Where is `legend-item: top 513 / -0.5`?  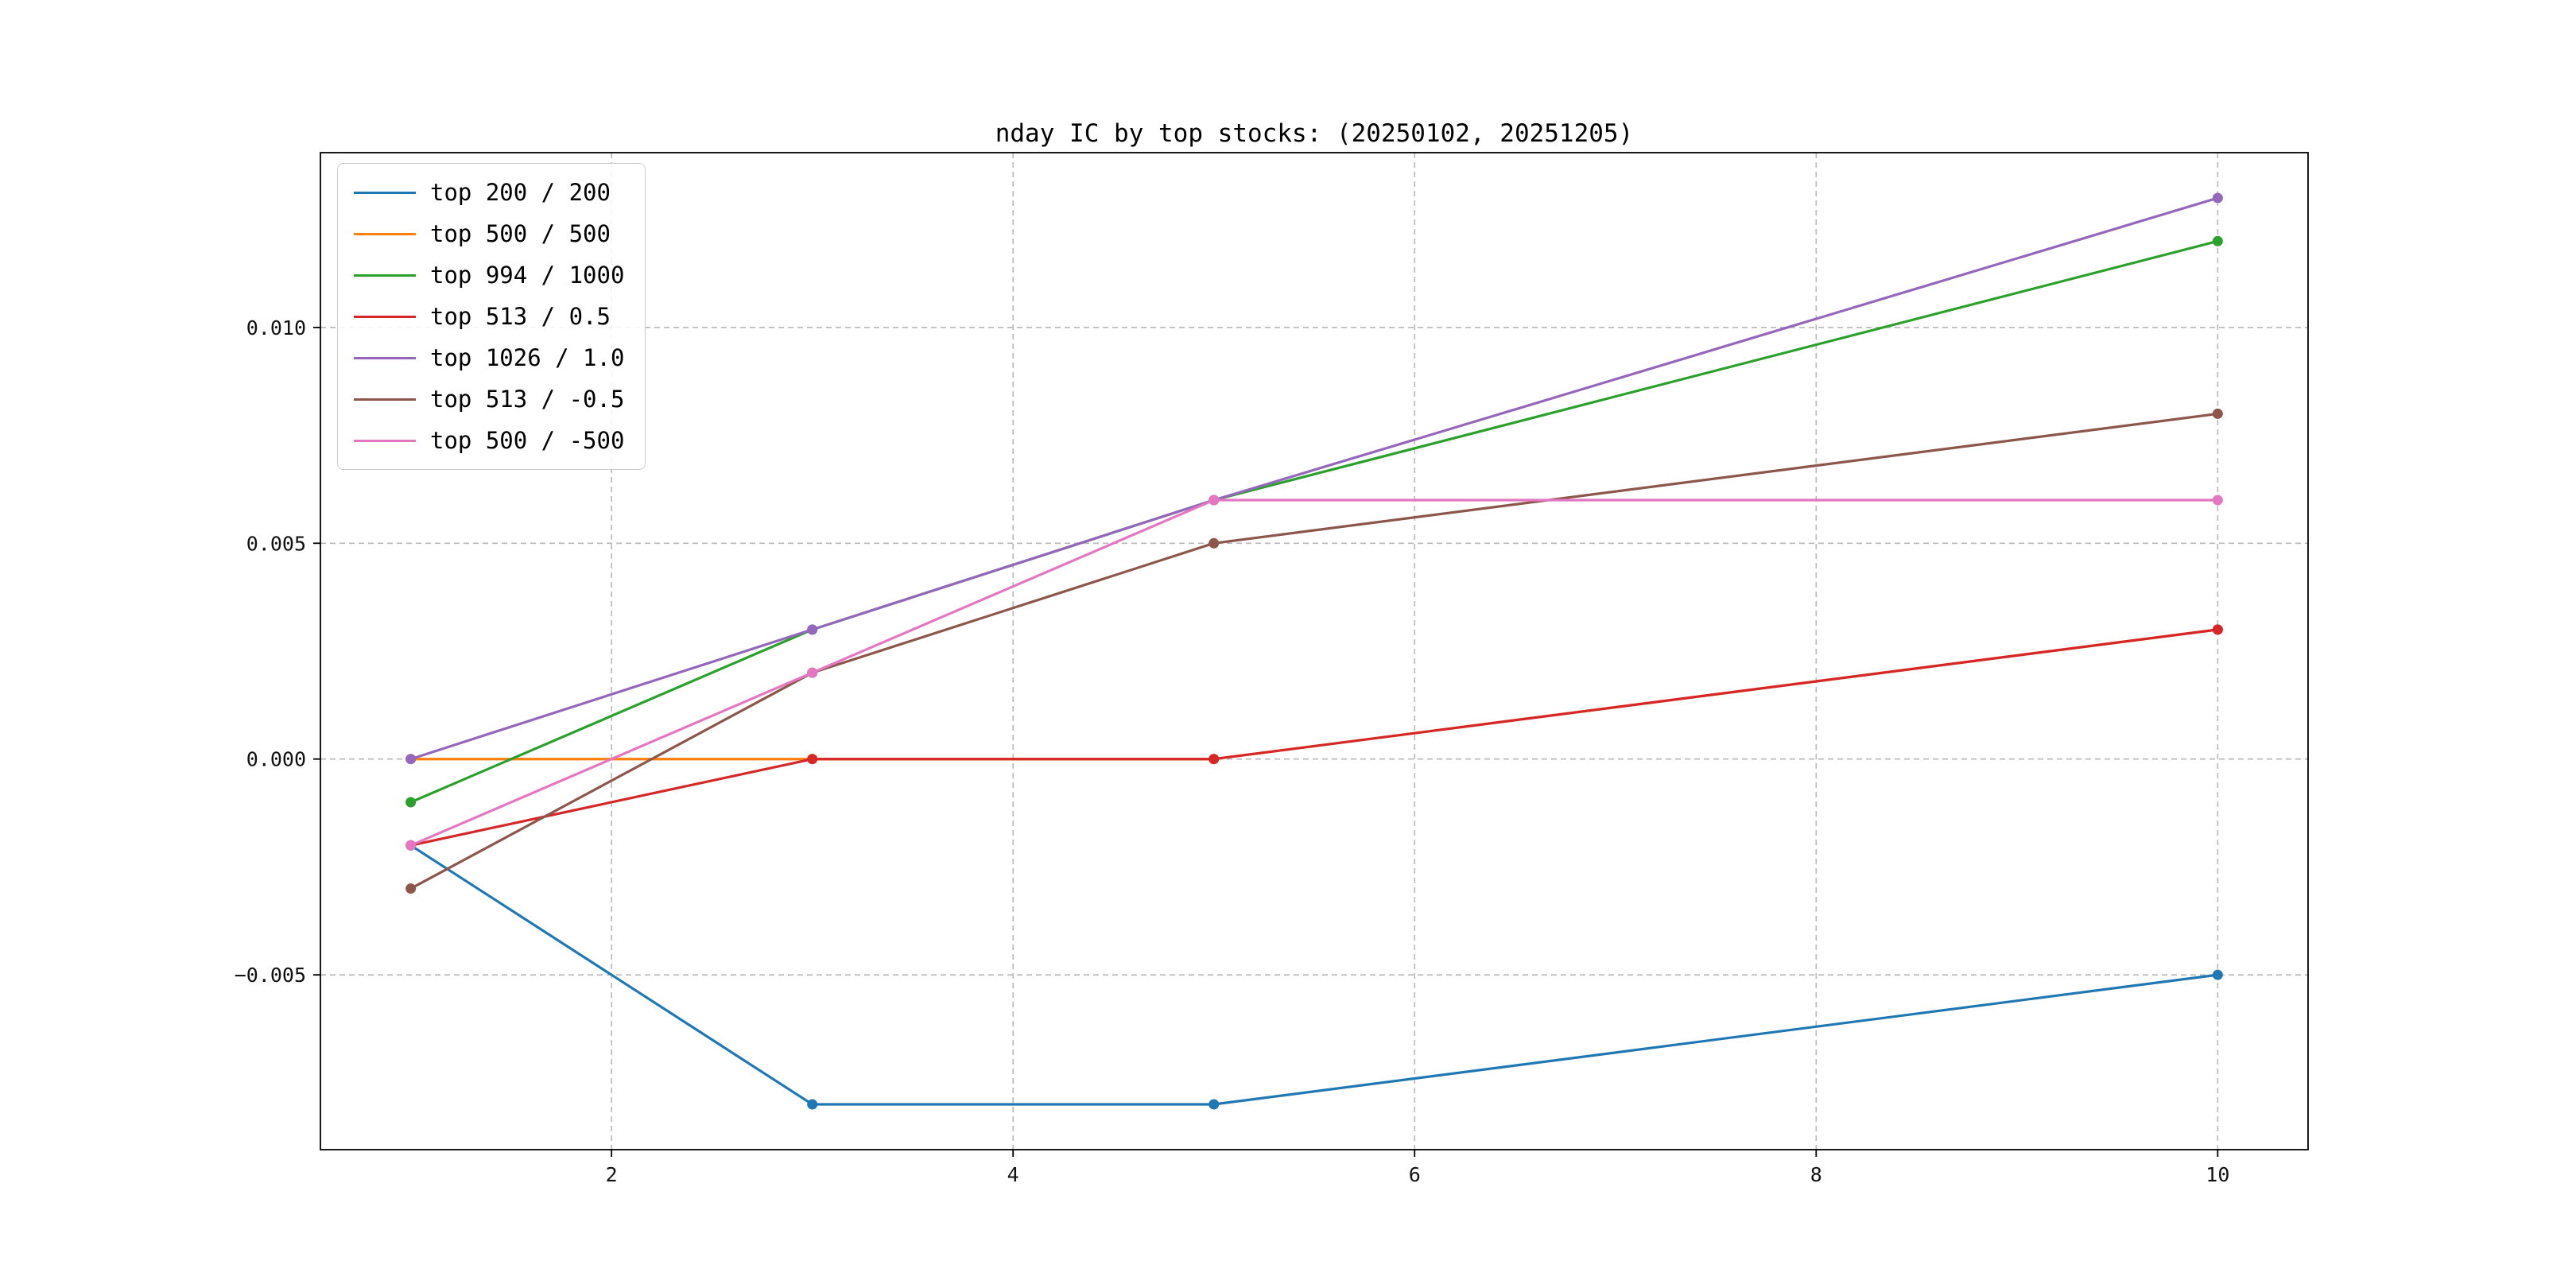 legend-item: top 513 / -0.5 is located at coordinates (489, 399).